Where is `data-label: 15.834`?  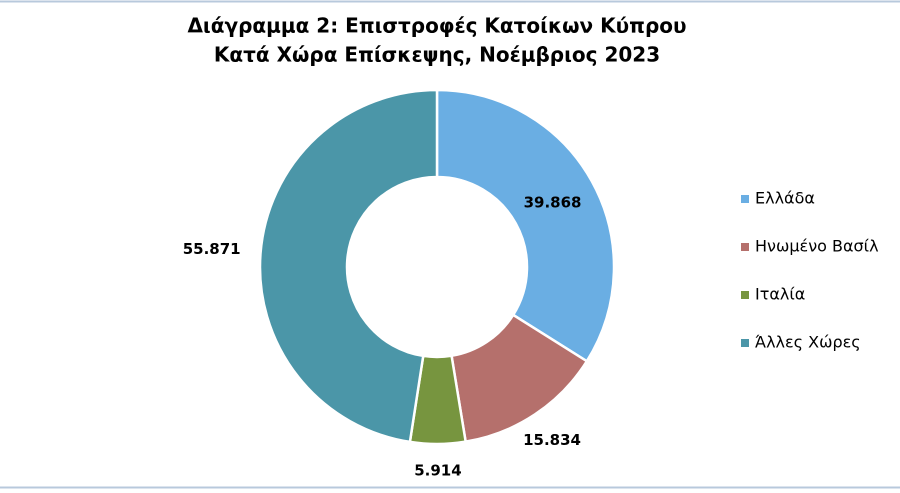 data-label: 15.834 is located at coordinates (552, 440).